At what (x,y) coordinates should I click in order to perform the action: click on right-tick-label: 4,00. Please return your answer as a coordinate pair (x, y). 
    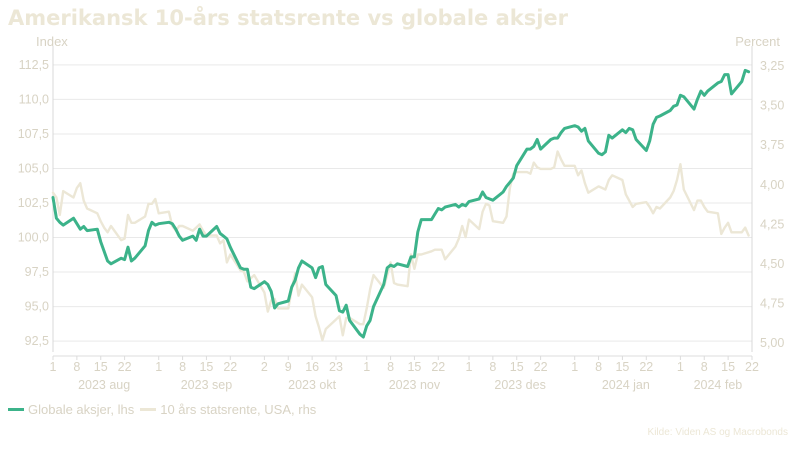
    Looking at the image, I should click on (772, 185).